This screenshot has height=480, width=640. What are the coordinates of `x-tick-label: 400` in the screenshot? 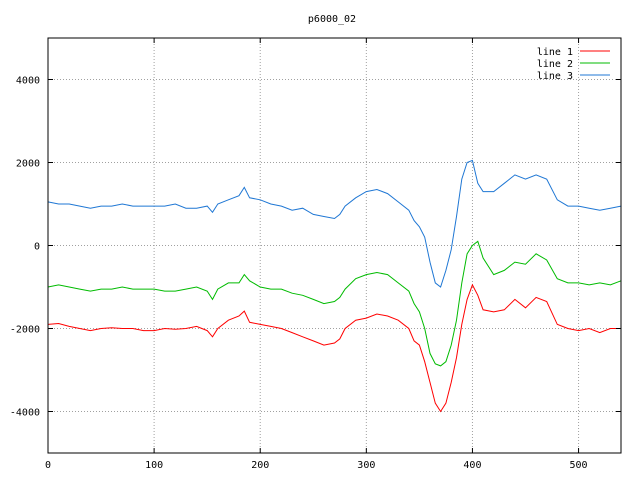 It's located at (472, 465).